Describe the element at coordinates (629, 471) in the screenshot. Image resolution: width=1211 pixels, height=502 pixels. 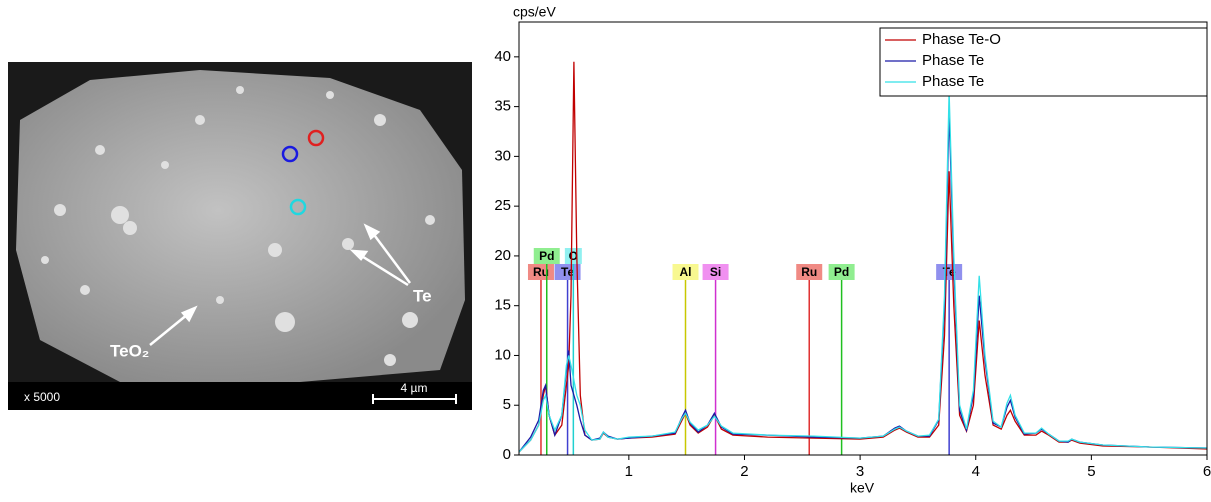
I see `x-tick-label: 1` at that location.